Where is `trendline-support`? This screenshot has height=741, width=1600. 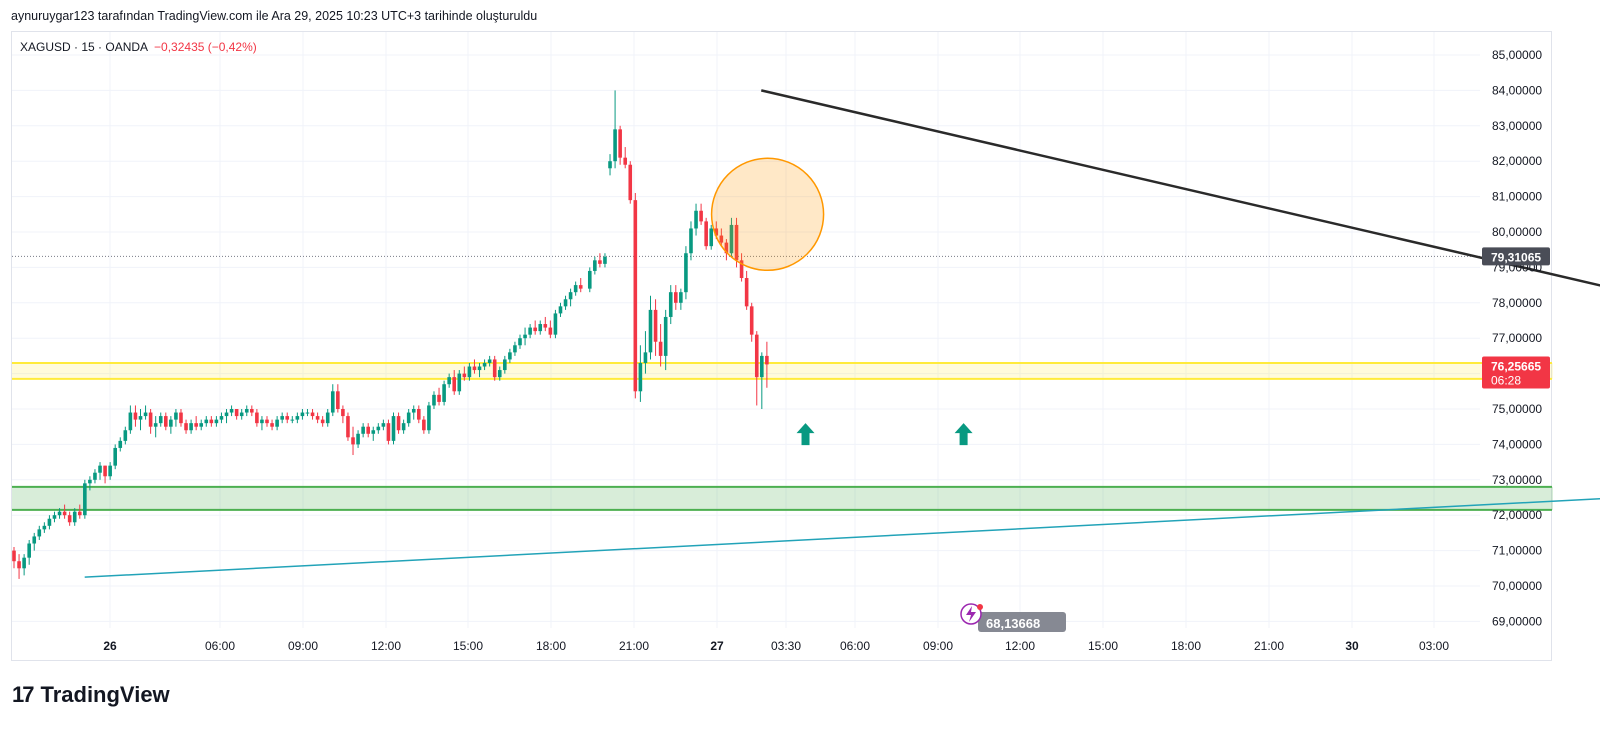 trendline-support is located at coordinates (842, 538).